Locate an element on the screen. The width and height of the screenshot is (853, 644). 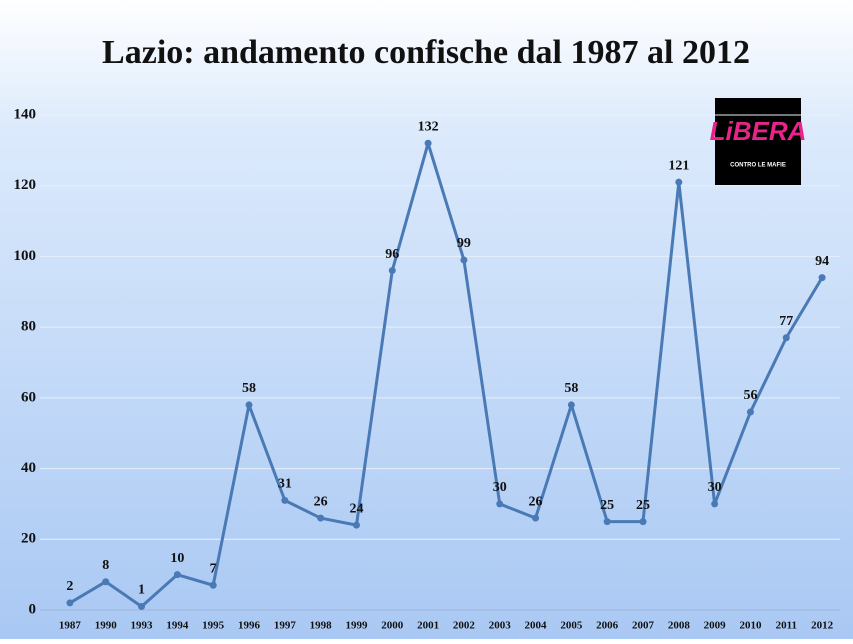
data-label: 96 is located at coordinates (392, 254).